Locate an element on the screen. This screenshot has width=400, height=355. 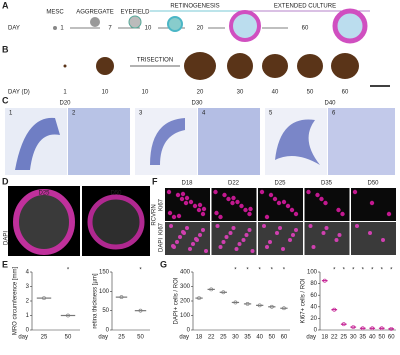
stage-label: EYEFIELD is located at coordinates (135, 13).